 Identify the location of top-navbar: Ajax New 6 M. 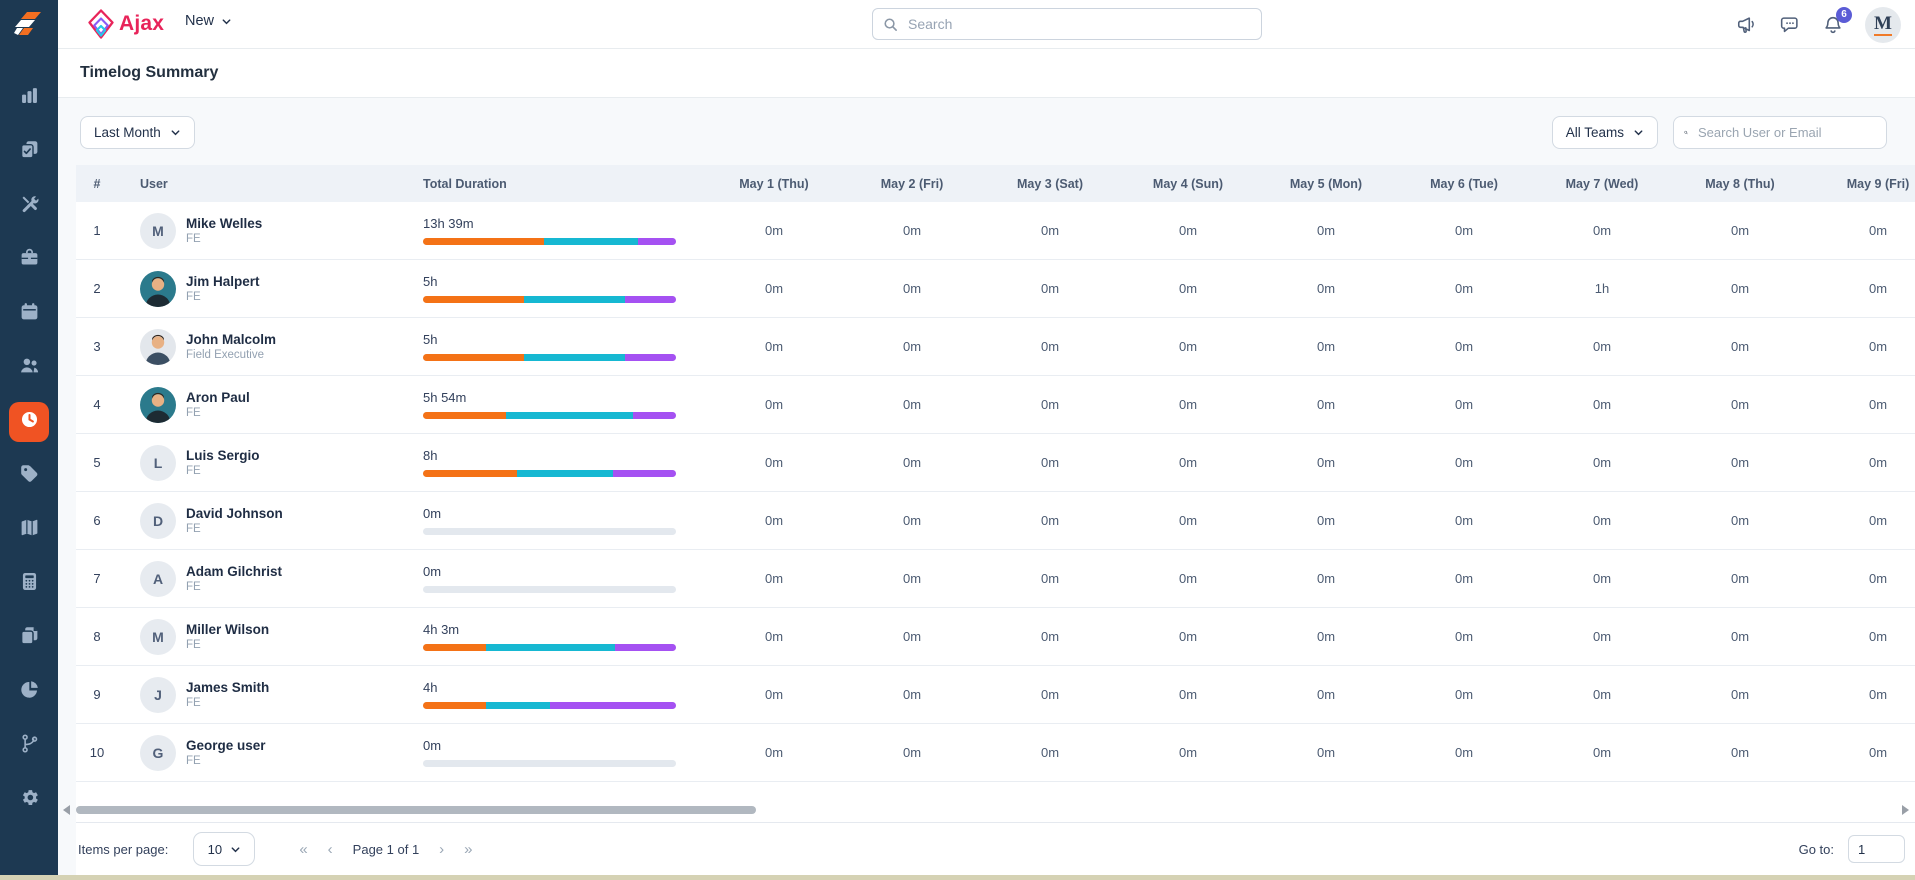
(986, 24).